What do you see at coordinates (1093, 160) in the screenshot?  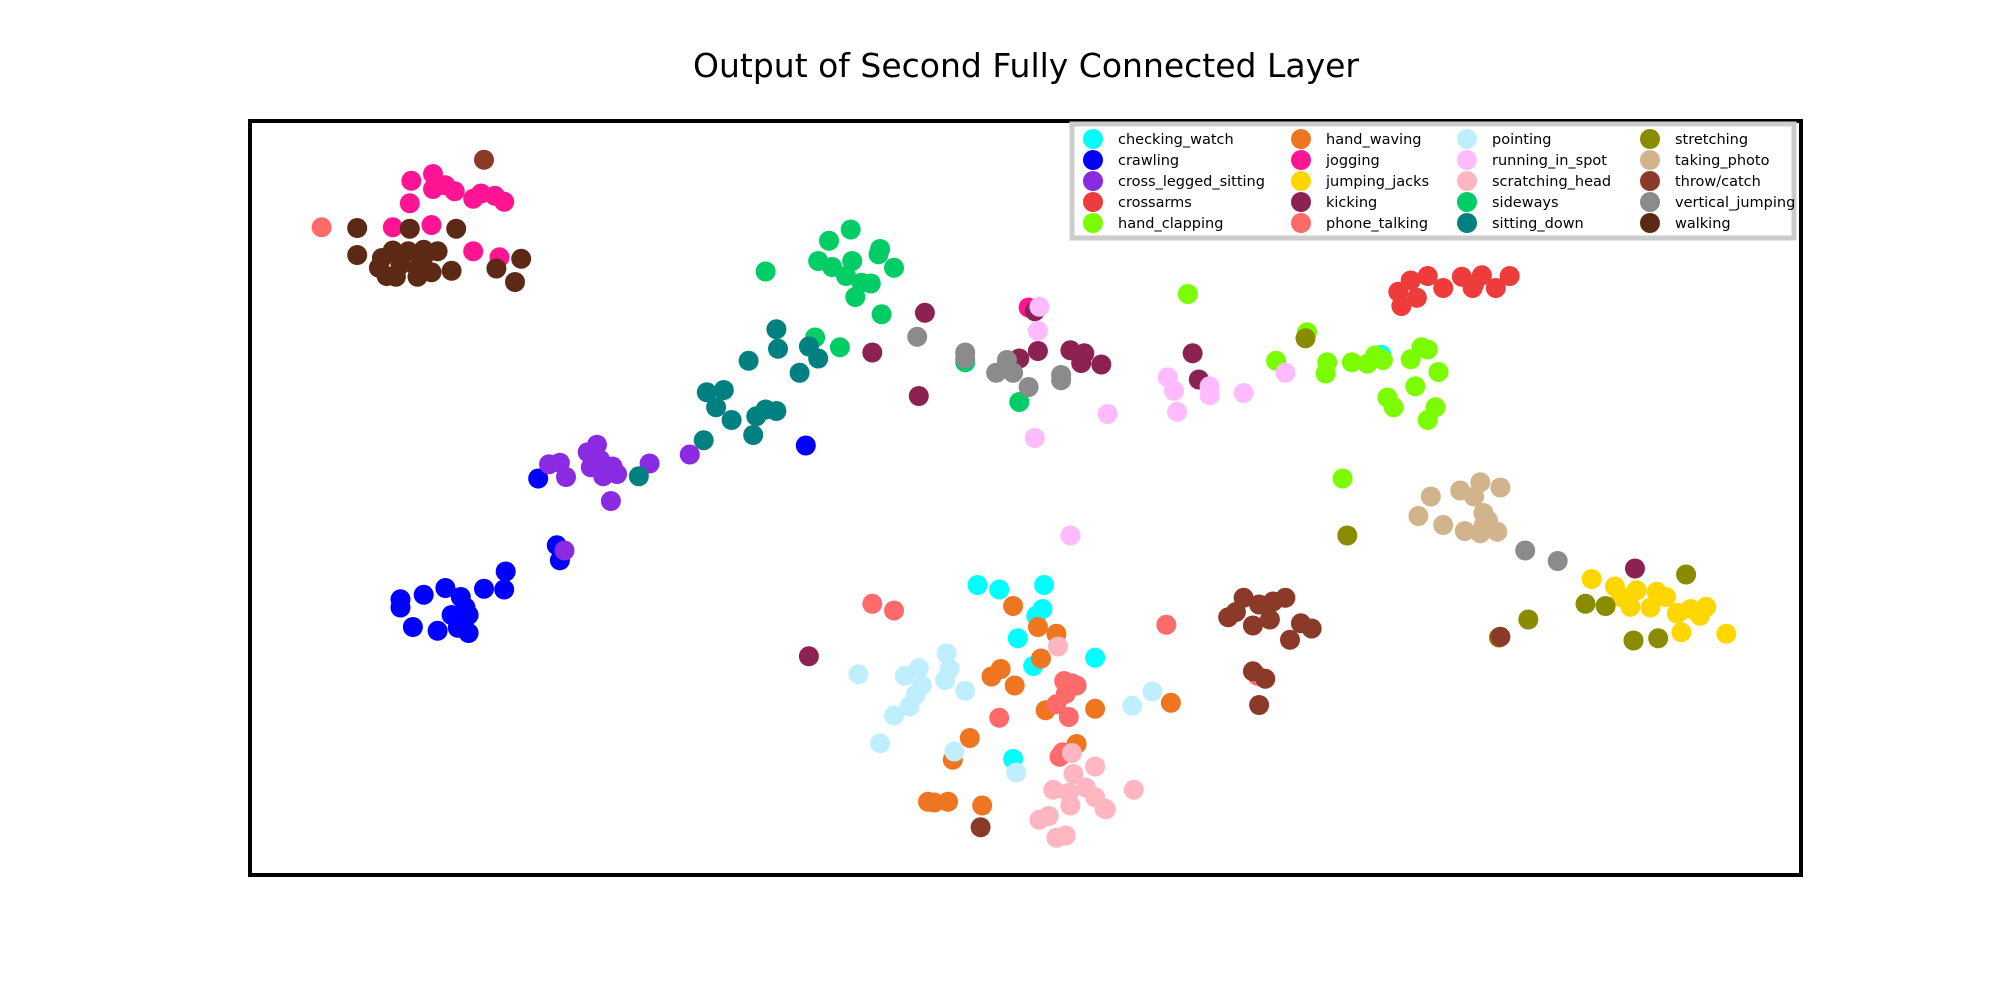 I see `legend-marker-crawling` at bounding box center [1093, 160].